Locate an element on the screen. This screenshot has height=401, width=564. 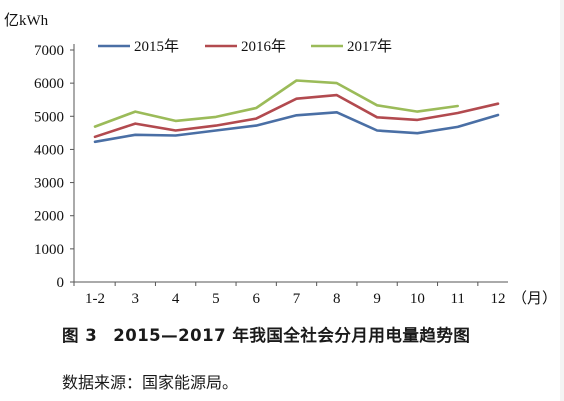
y-tick-label: 1000 is located at coordinates (49, 250).